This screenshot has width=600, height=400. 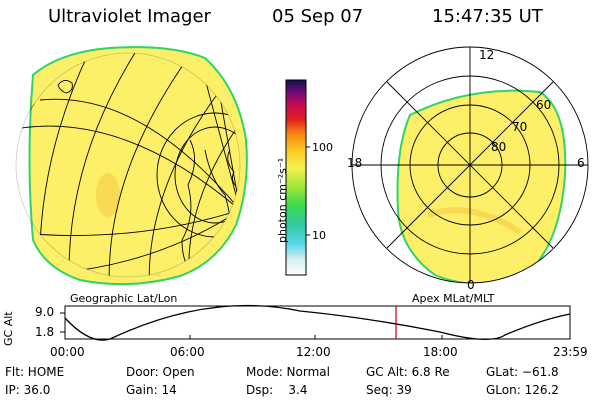 What do you see at coordinates (28, 390) in the screenshot?
I see `status-ip: IP: 36.0` at bounding box center [28, 390].